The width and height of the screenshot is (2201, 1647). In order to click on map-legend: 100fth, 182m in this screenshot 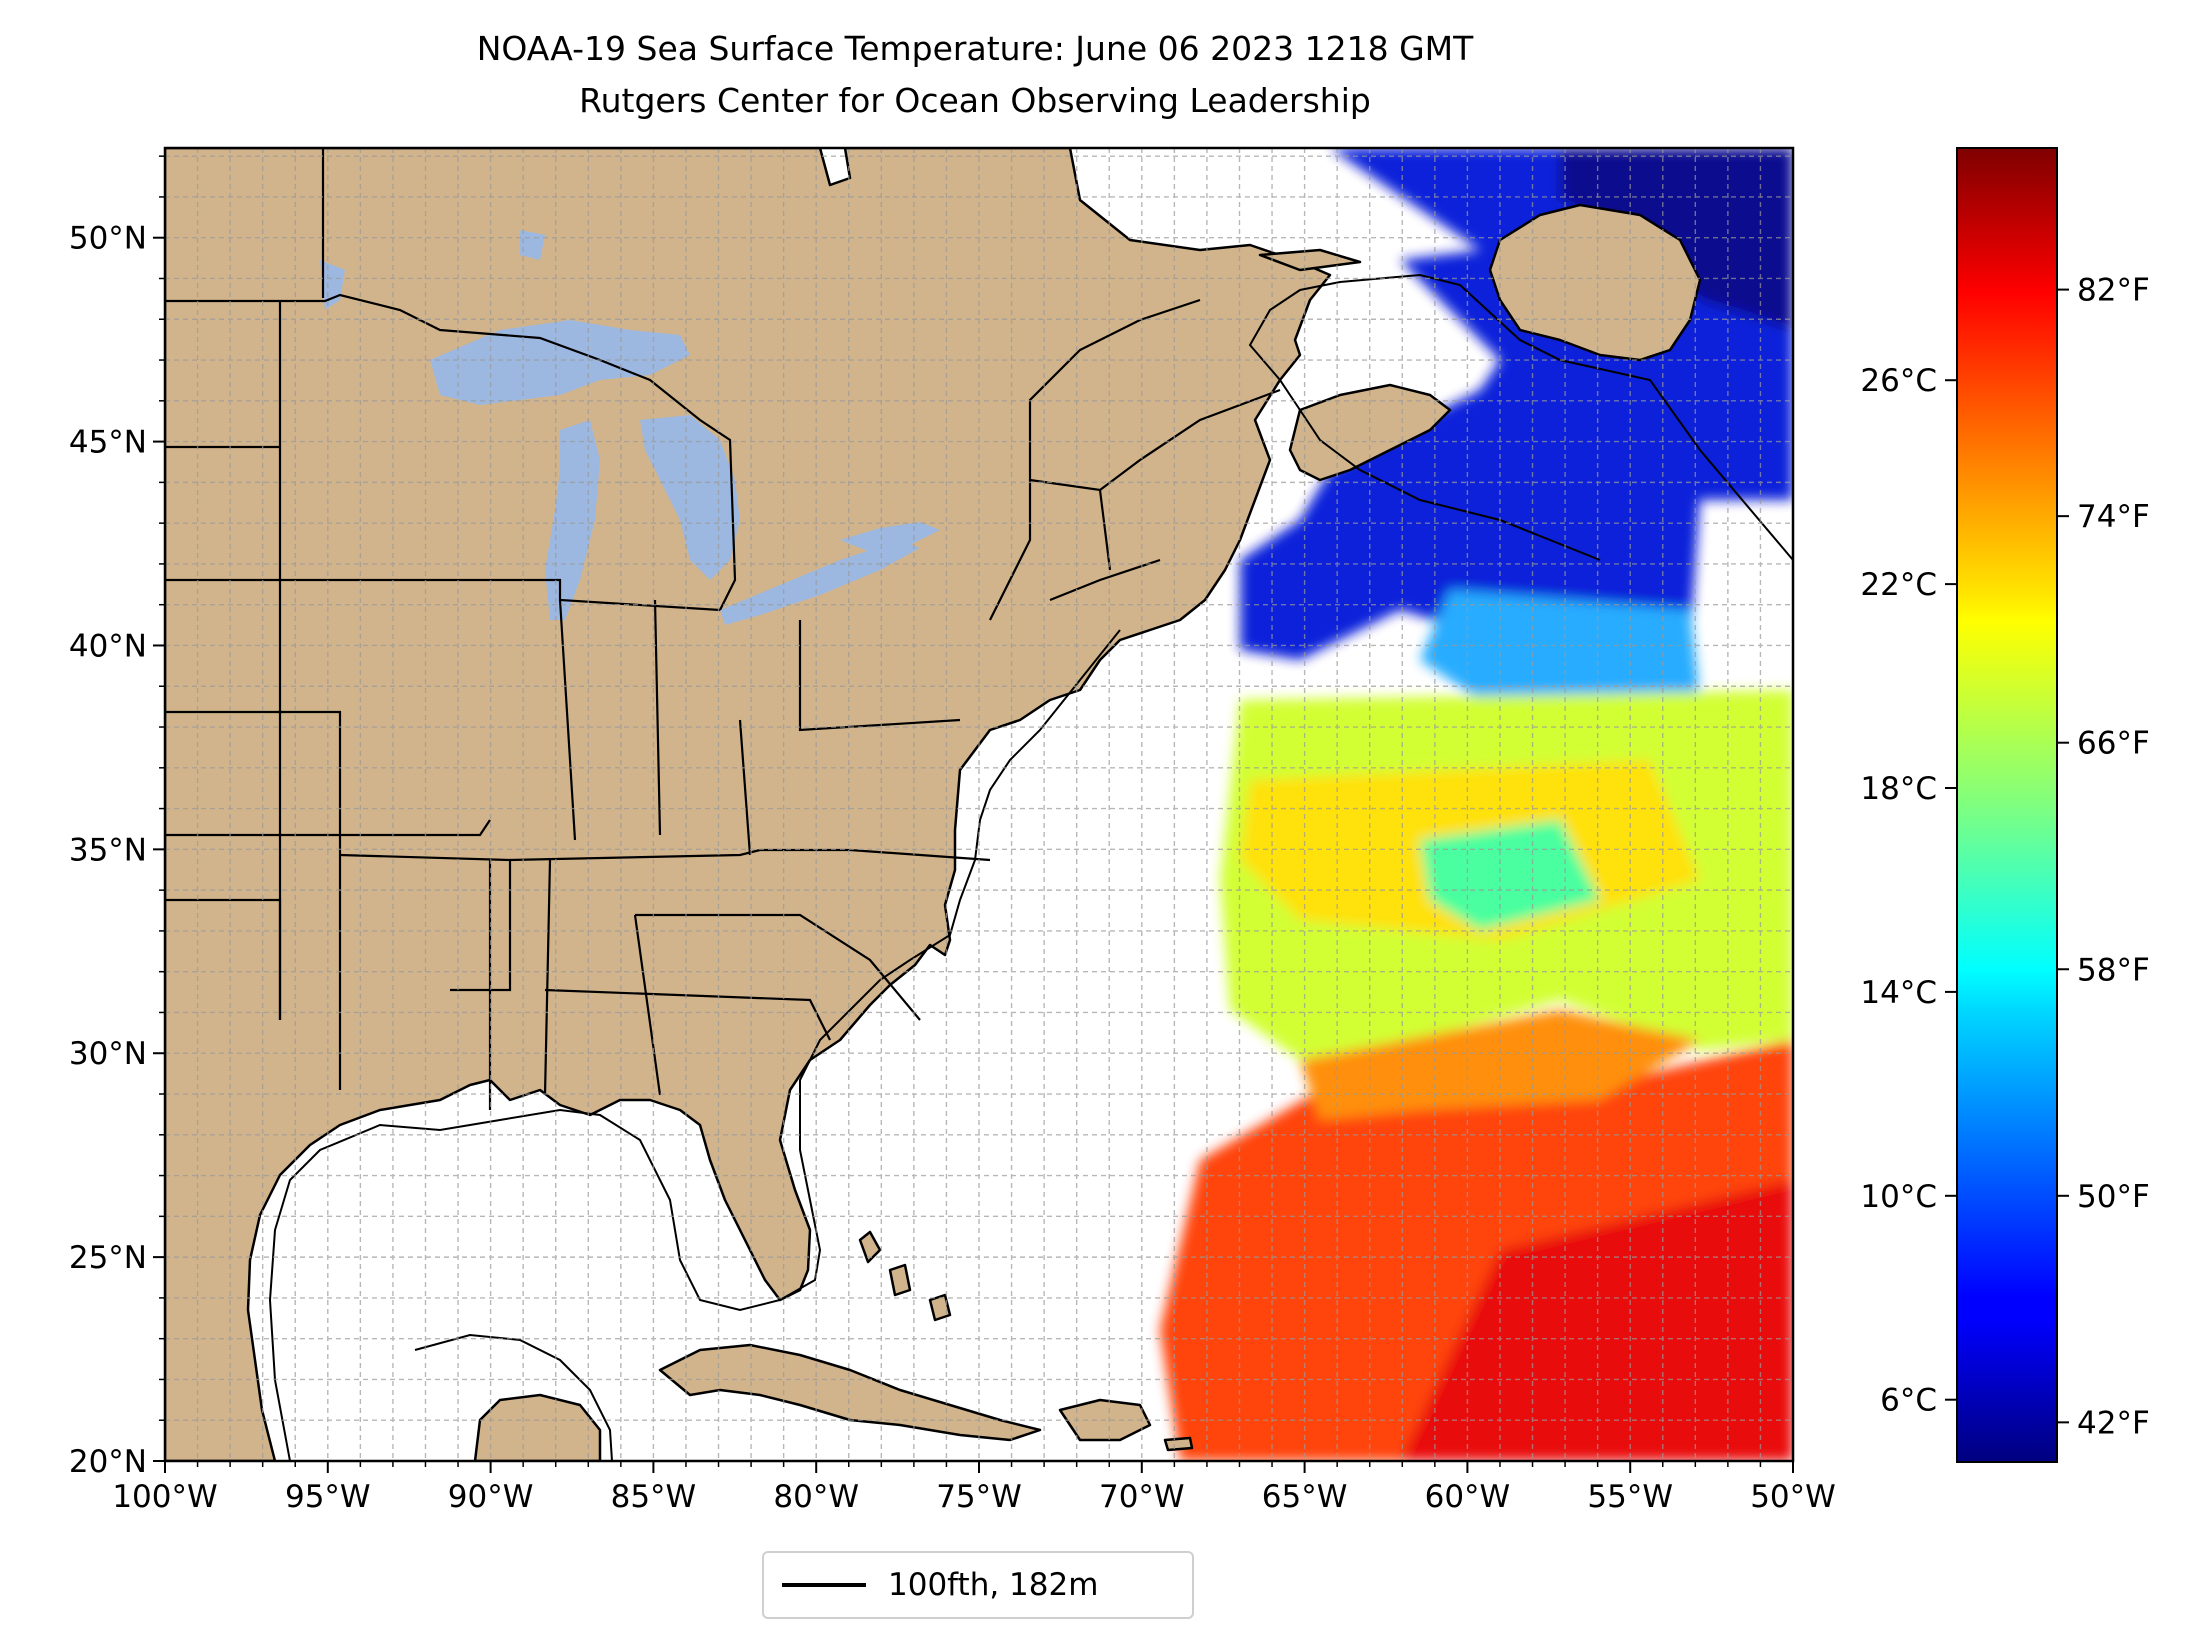, I will do `click(978, 1585)`.